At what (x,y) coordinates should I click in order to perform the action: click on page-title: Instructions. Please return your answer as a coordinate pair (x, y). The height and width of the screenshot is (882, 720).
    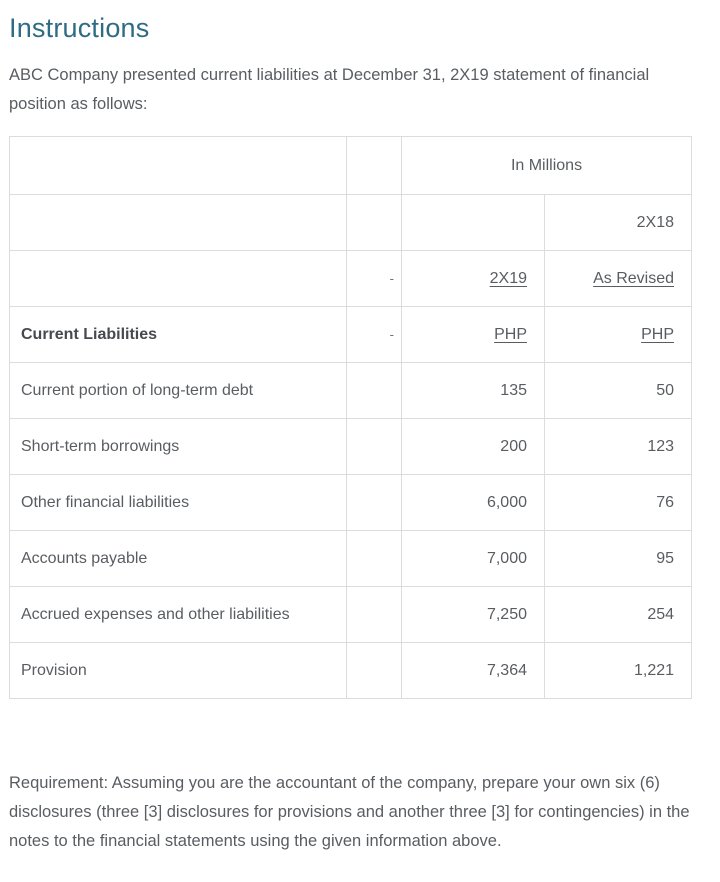
    Looking at the image, I should click on (79, 28).